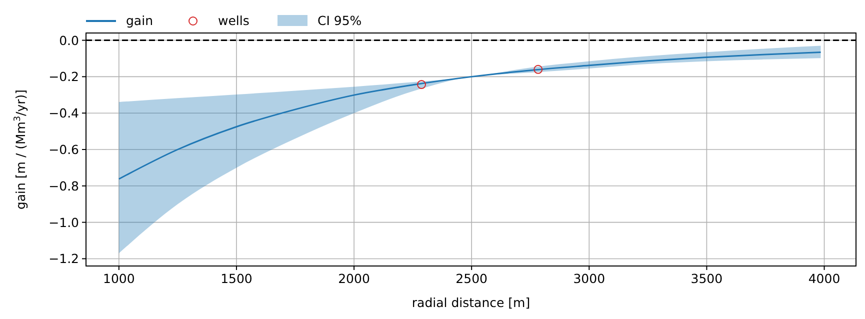 The height and width of the screenshot is (319, 865). Describe the element at coordinates (589, 278) in the screenshot. I see `x-tick-label: 3000` at that location.